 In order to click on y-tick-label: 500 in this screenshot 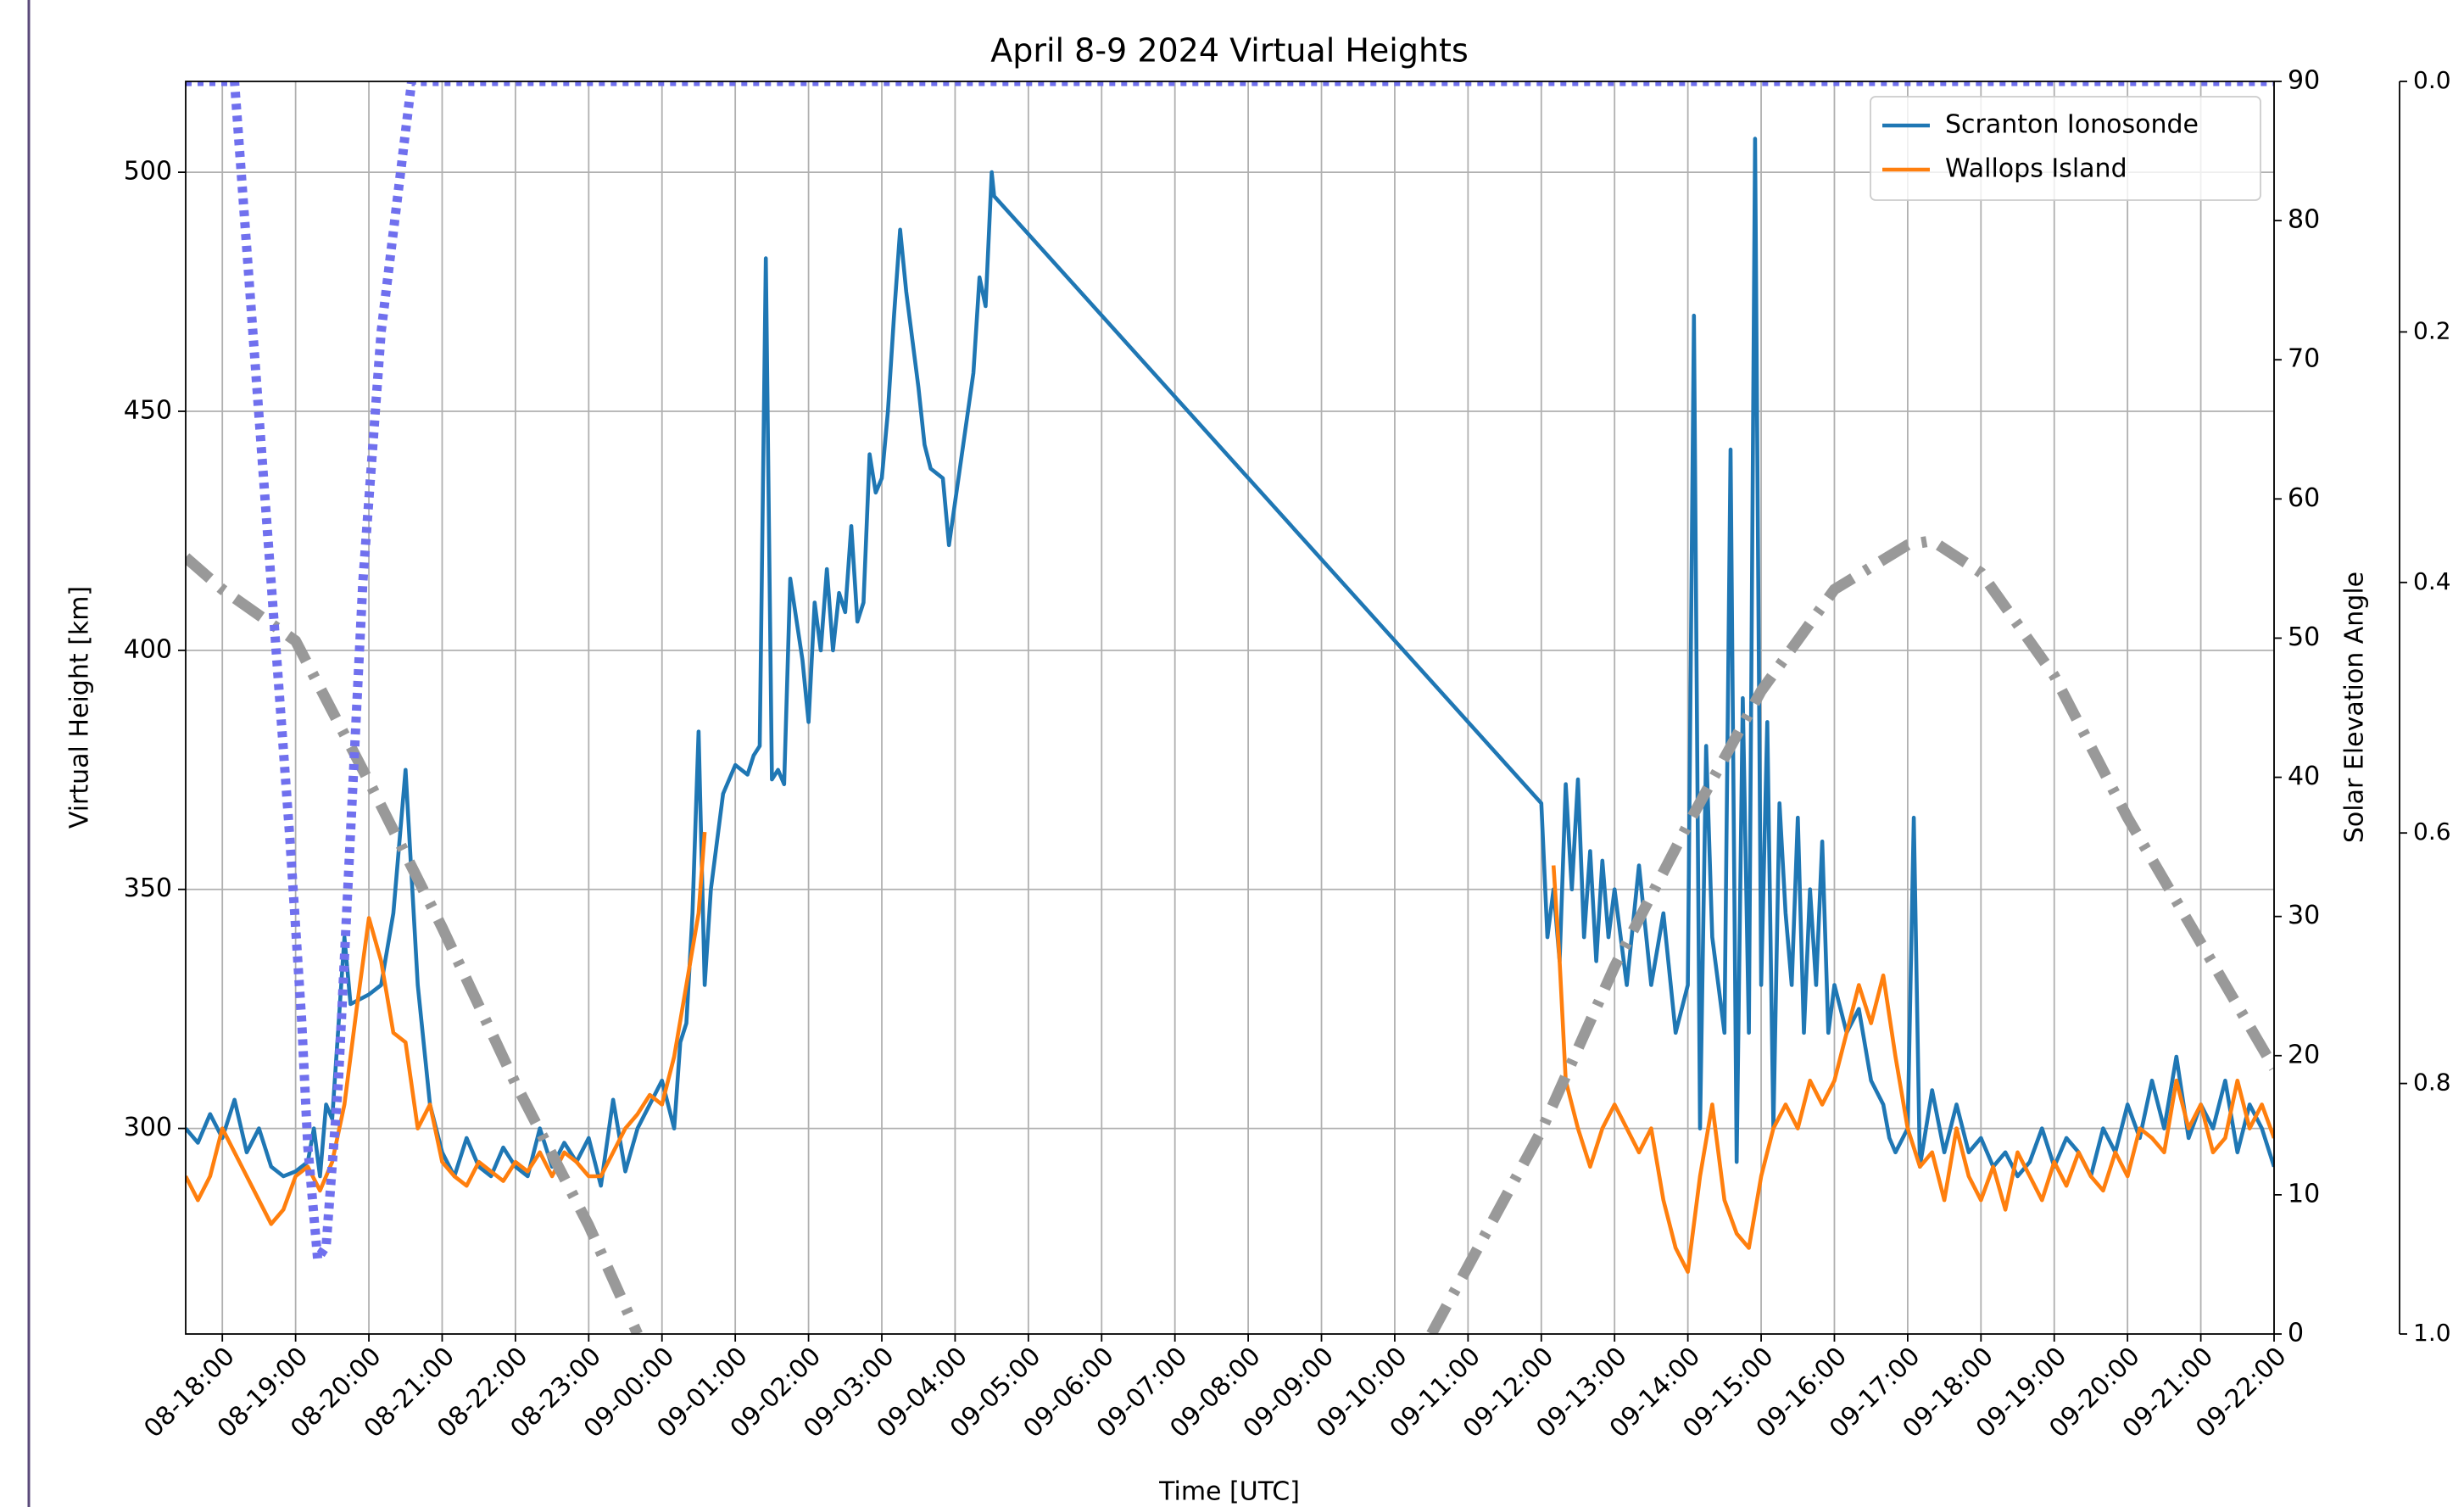, I will do `click(148, 172)`.